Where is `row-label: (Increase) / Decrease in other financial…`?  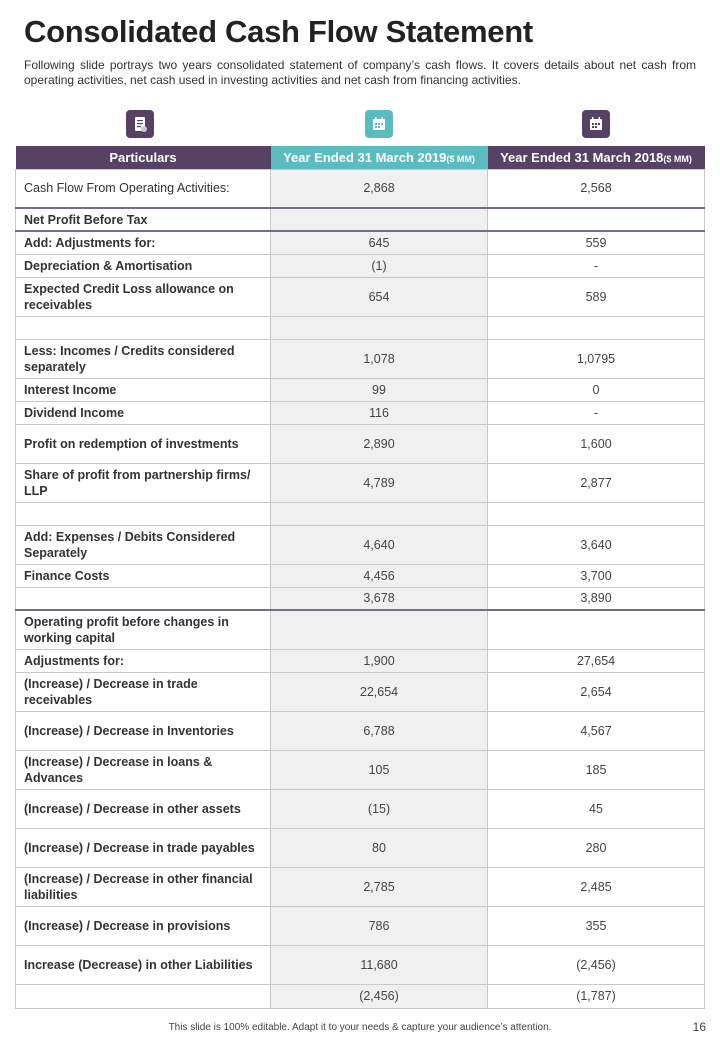 row-label: (Increase) / Decrease in other financial… is located at coordinates (143, 886).